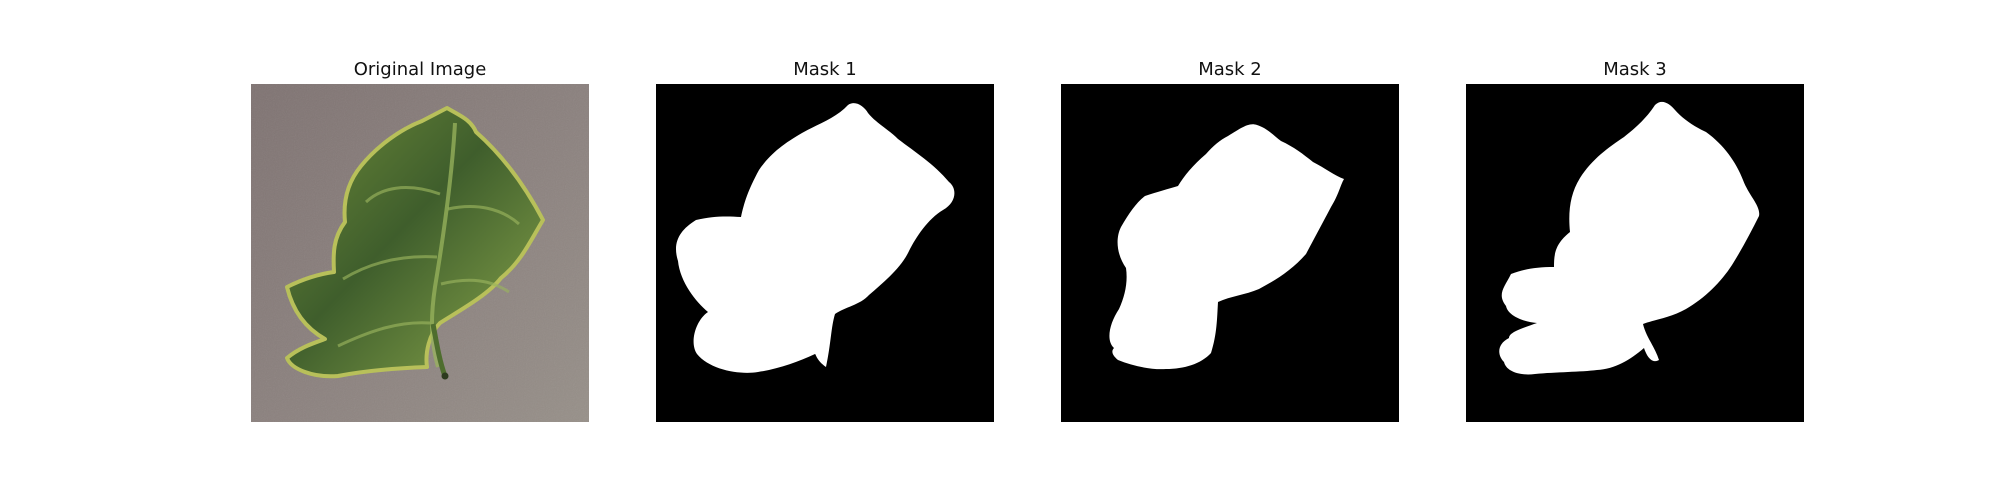 The image size is (2000, 500). I want to click on panel-original-image: Original Image, so click(420, 243).